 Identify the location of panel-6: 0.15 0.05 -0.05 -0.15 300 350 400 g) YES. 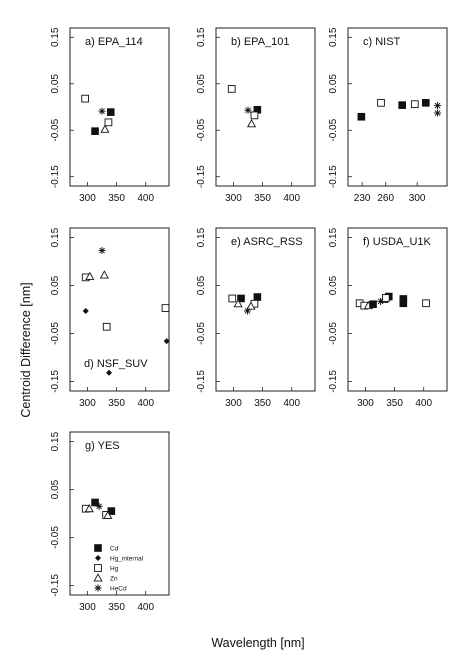
(110, 522).